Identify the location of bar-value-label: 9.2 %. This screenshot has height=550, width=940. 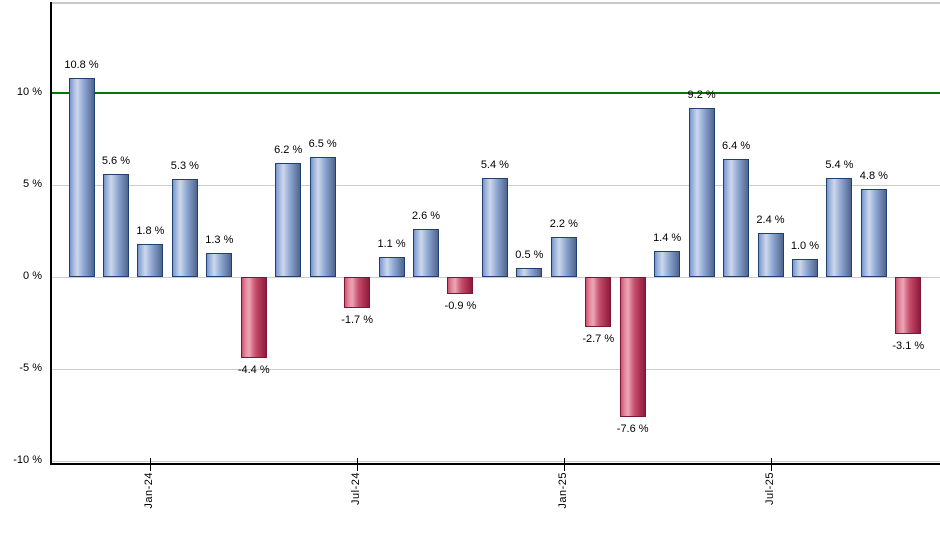
(701, 94).